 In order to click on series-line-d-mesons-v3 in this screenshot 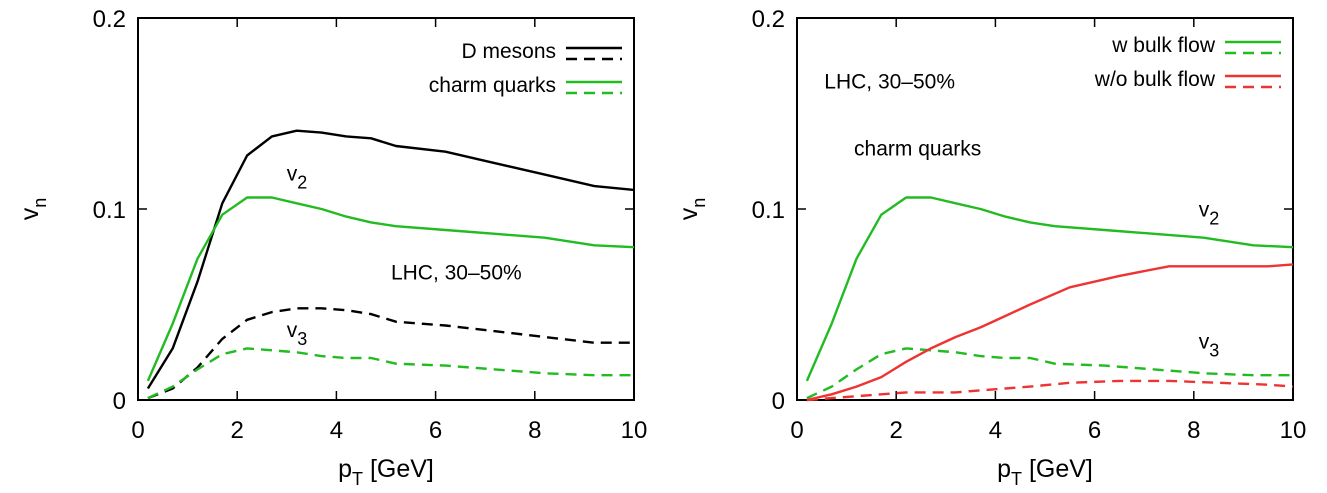, I will do `click(390, 353)`.